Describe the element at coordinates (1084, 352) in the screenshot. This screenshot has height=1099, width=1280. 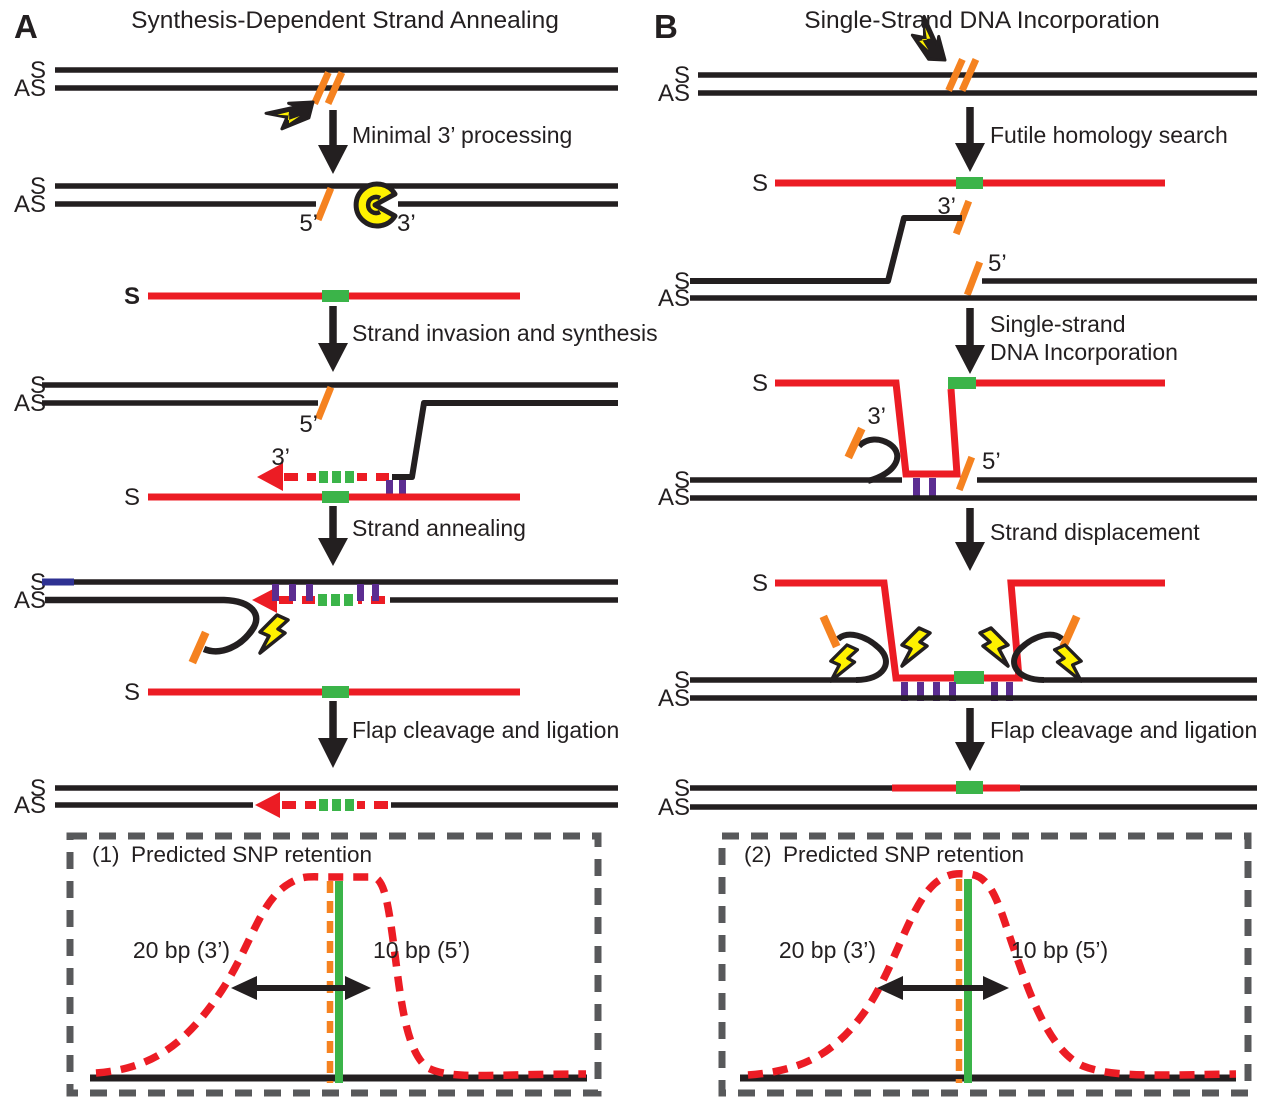
I see `step-label-ssdna-incorporation-line2: DNA Incorporation` at that location.